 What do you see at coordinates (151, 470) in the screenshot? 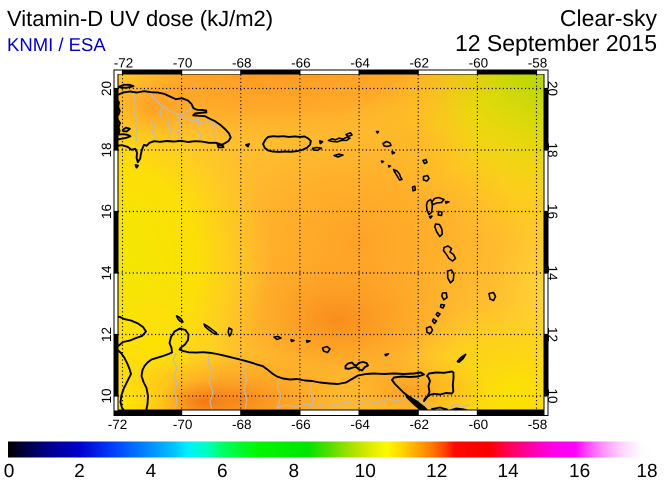
I see `svg-text: 4` at bounding box center [151, 470].